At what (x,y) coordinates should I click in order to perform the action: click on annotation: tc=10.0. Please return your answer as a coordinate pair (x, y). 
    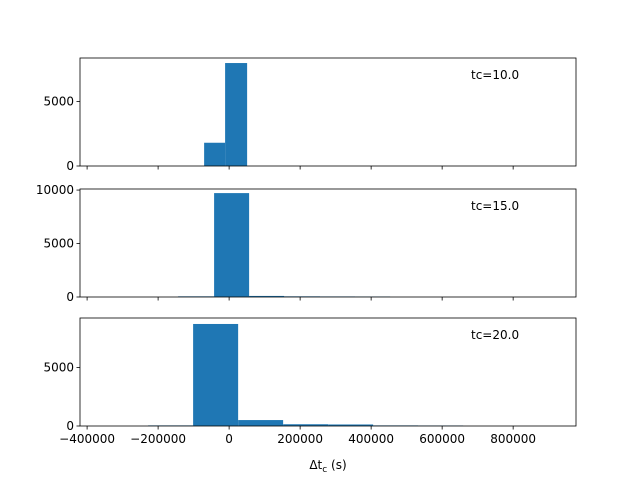
    Looking at the image, I should click on (495, 75).